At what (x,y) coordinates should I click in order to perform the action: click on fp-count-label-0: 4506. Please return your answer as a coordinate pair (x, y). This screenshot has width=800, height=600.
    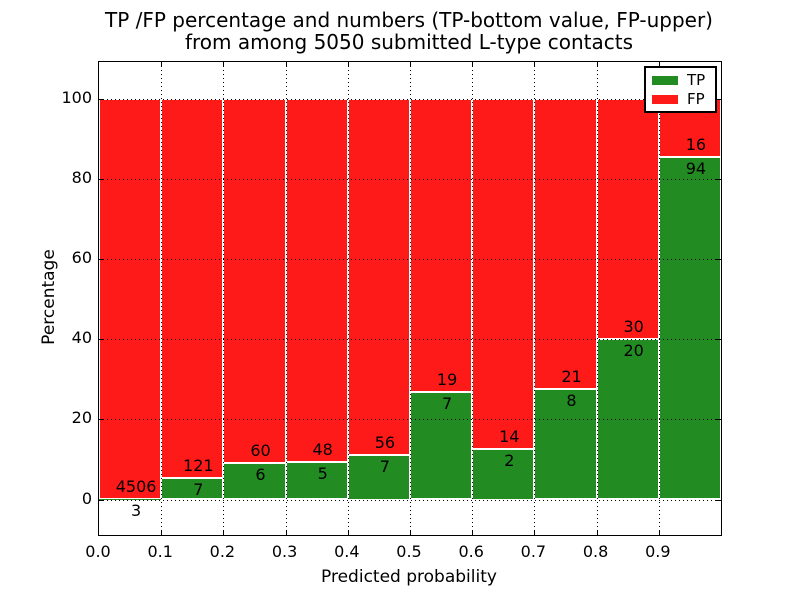
    Looking at the image, I should click on (136, 487).